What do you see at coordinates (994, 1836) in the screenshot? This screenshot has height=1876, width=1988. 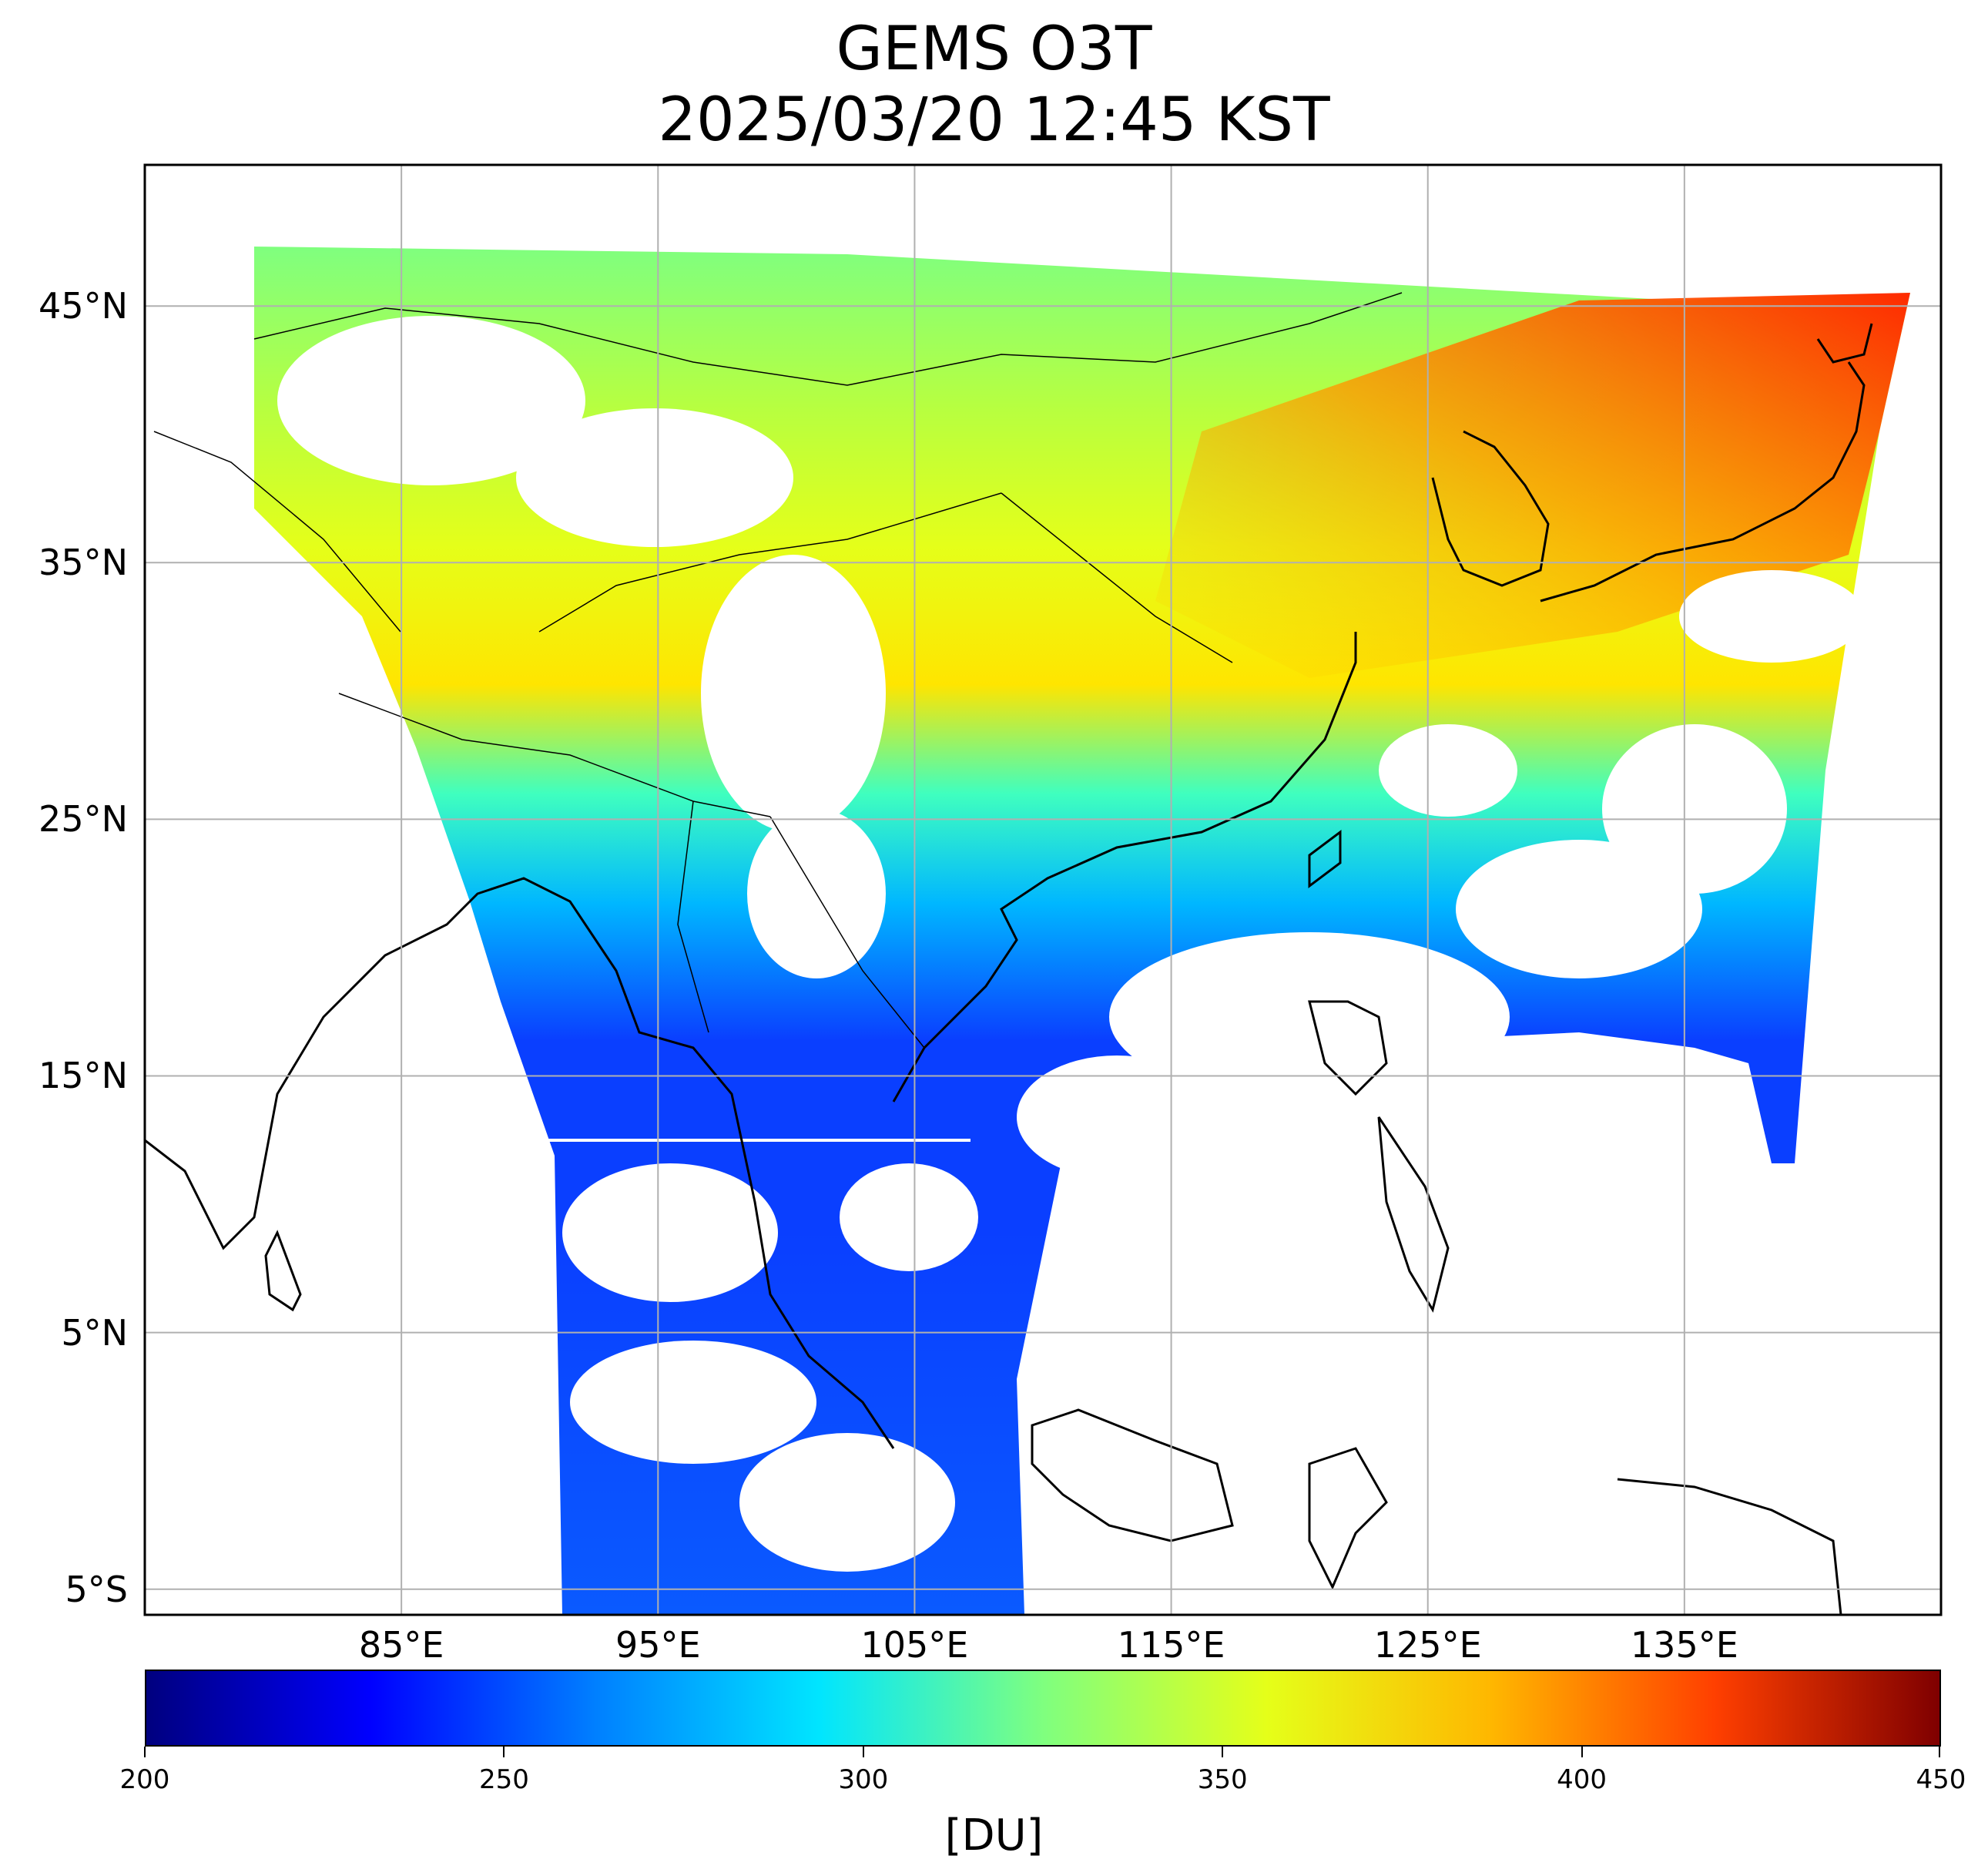 I see `colorbar-unit: [DU]` at bounding box center [994, 1836].